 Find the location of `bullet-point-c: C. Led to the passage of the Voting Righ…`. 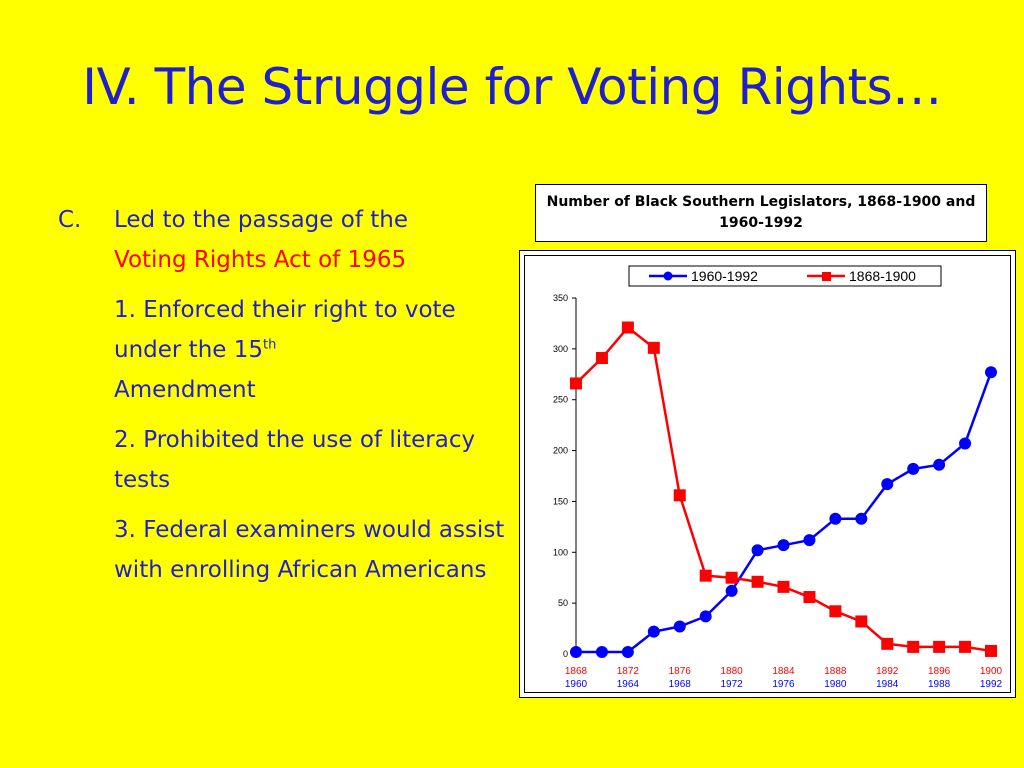

bullet-point-c: C. Led to the passage of the Voting Righ… is located at coordinates (283, 240).